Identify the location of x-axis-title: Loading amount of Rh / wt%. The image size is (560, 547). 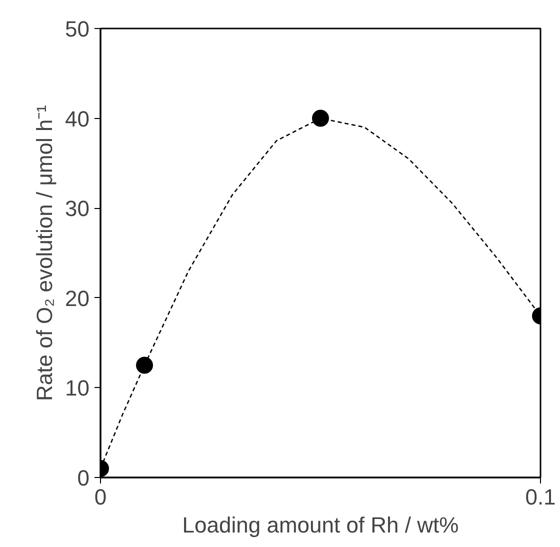
(320, 525).